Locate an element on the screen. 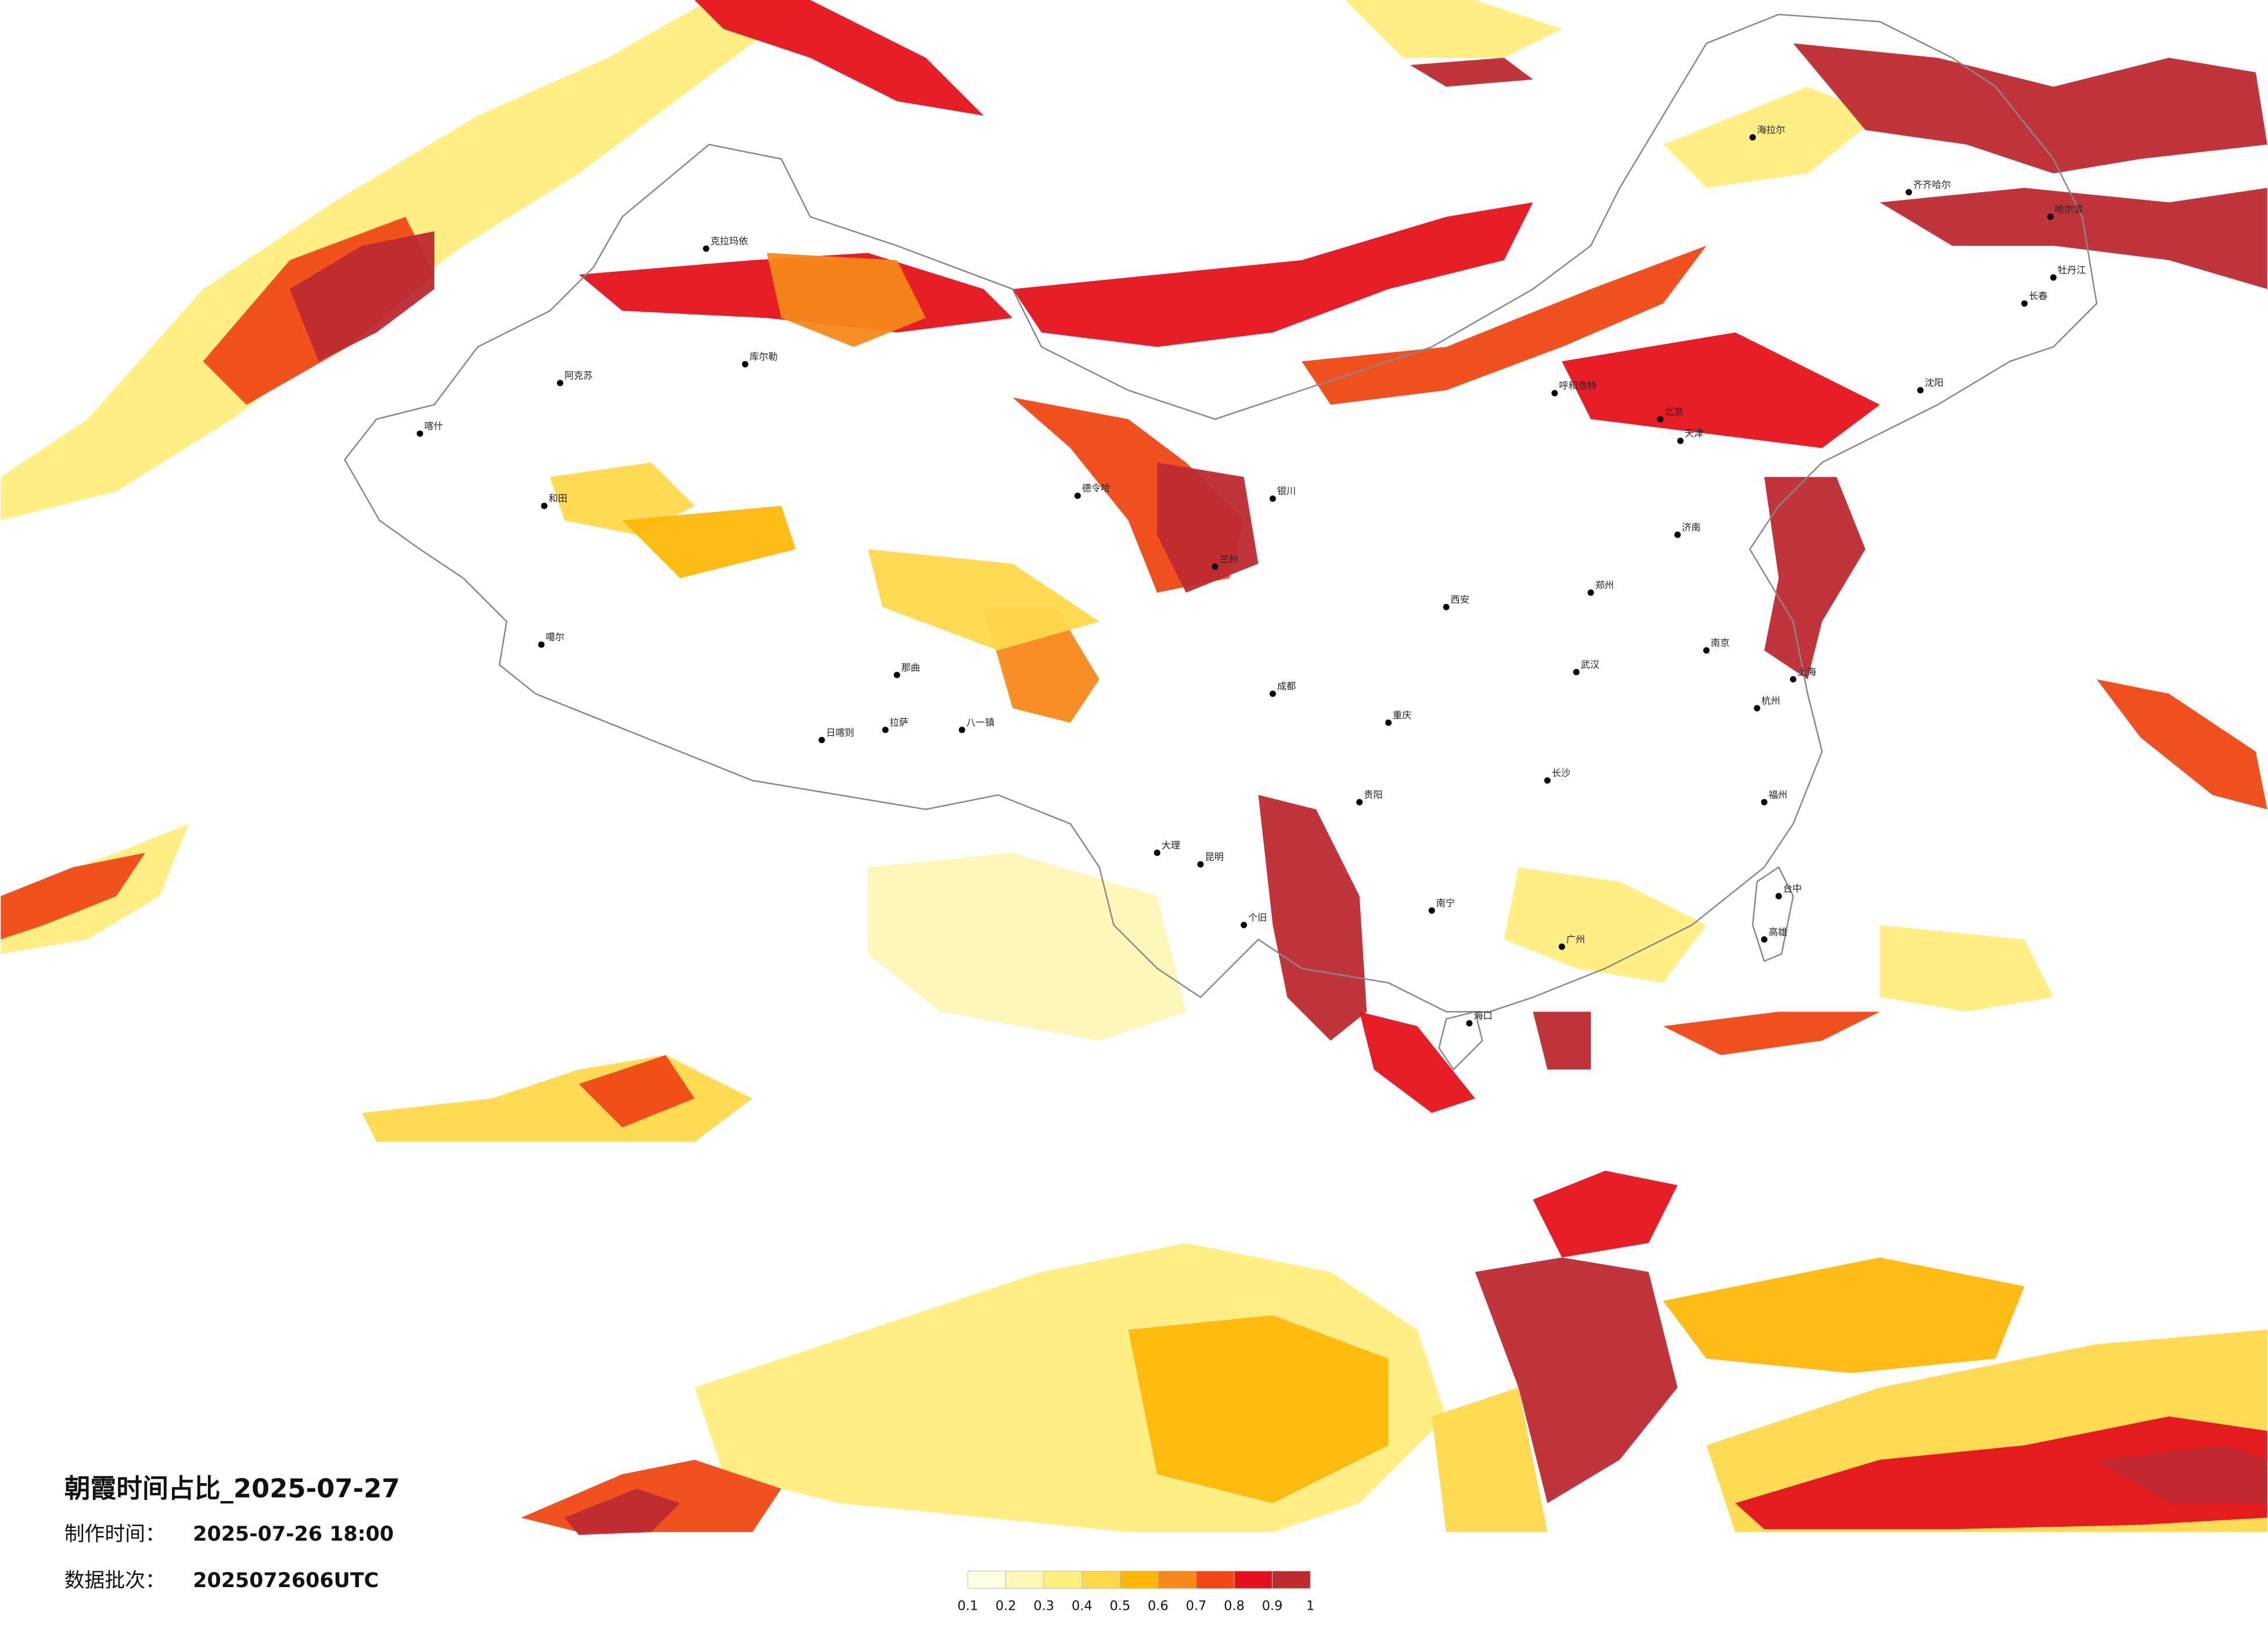 This screenshot has height=1626, width=2268. city-label: 大理 is located at coordinates (1171, 845).